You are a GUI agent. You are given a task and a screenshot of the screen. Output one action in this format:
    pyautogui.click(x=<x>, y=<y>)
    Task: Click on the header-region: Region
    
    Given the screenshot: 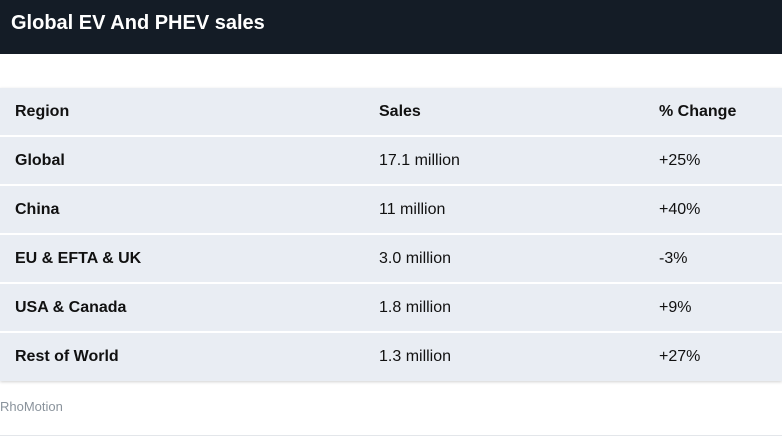 What is the action you would take?
    pyautogui.click(x=42, y=111)
    